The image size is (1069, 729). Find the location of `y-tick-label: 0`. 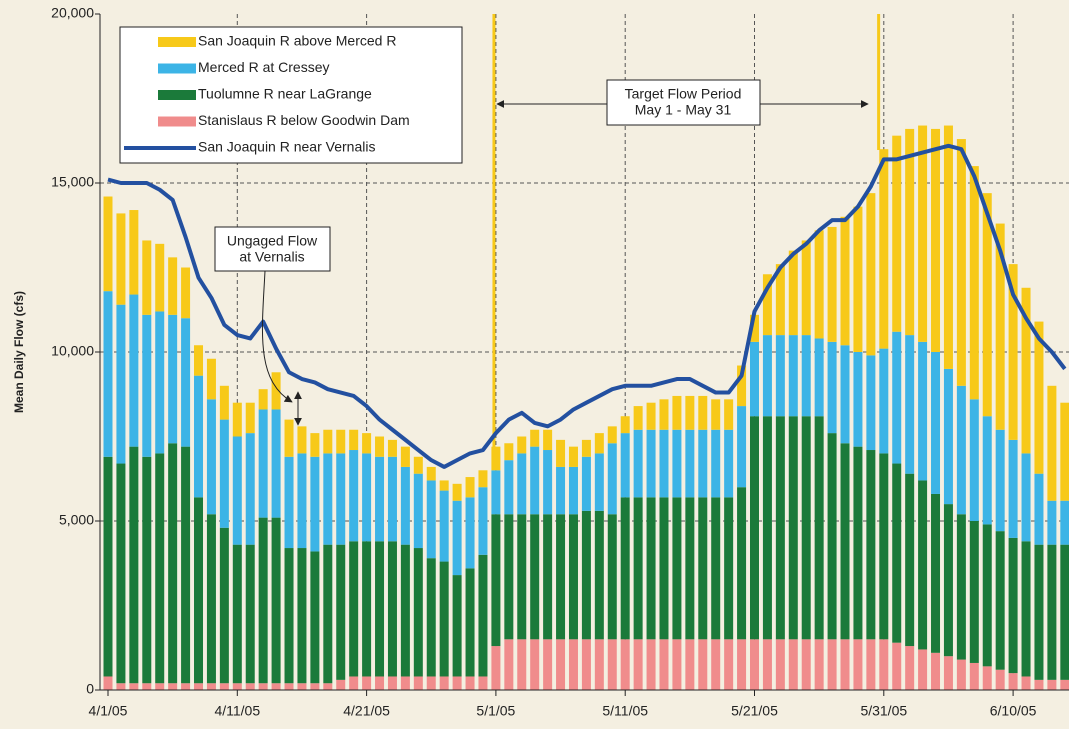

y-tick-label: 0 is located at coordinates (90, 689).